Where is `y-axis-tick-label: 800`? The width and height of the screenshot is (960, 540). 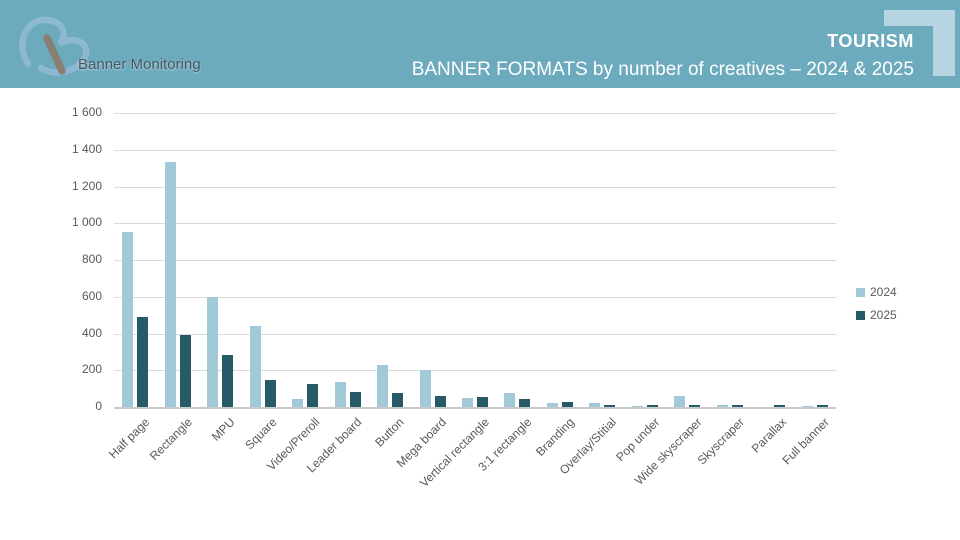
y-axis-tick-label: 800 is located at coordinates (91, 259).